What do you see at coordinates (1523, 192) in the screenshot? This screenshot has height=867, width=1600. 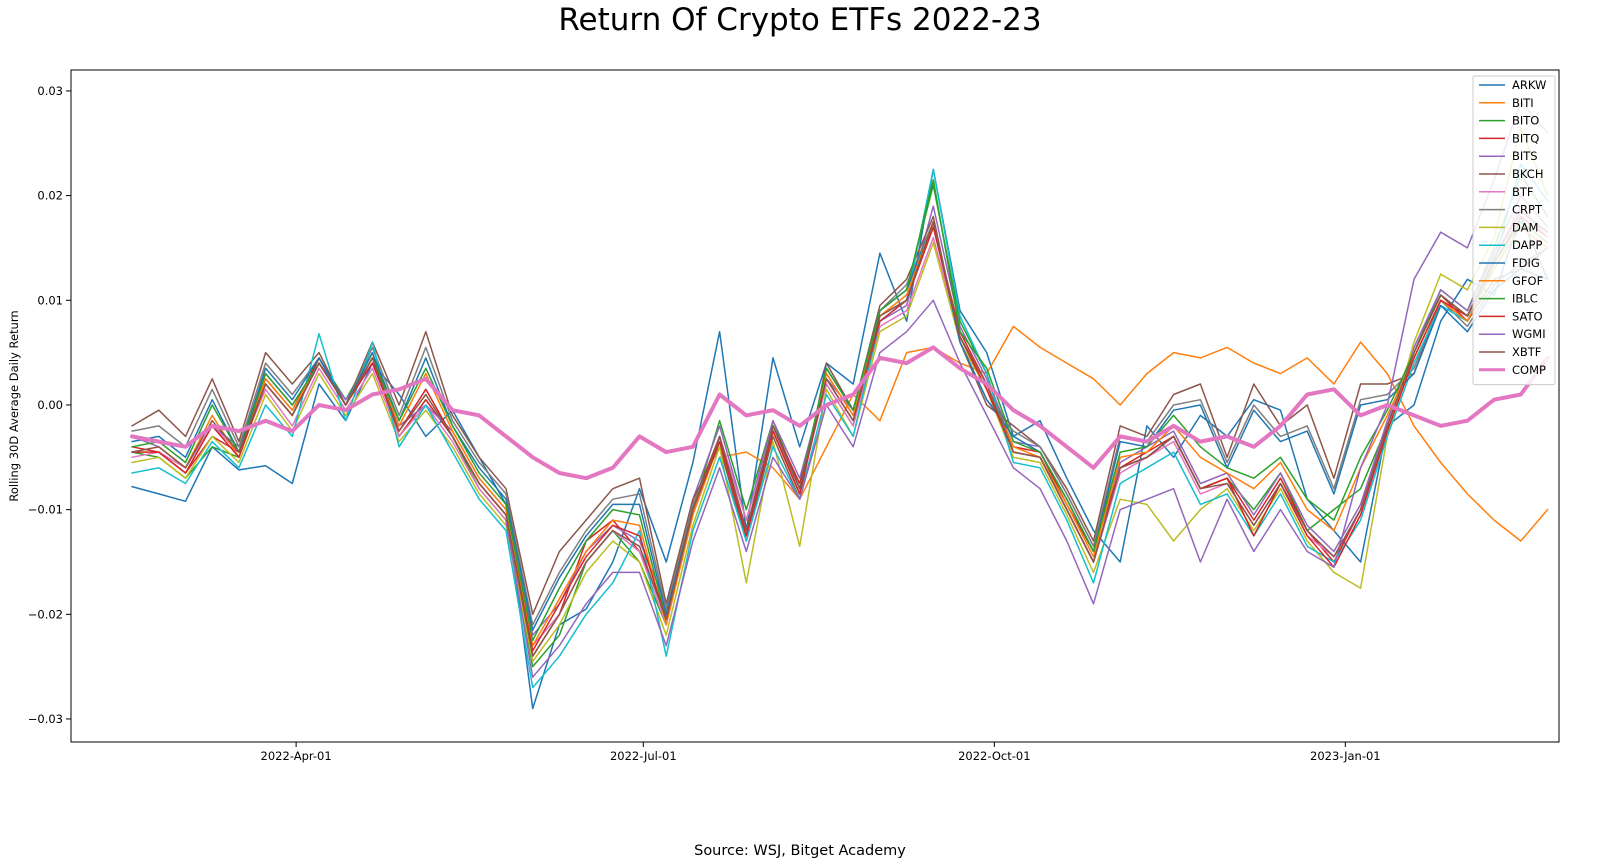 I see `legend-label-btf: BTF` at bounding box center [1523, 192].